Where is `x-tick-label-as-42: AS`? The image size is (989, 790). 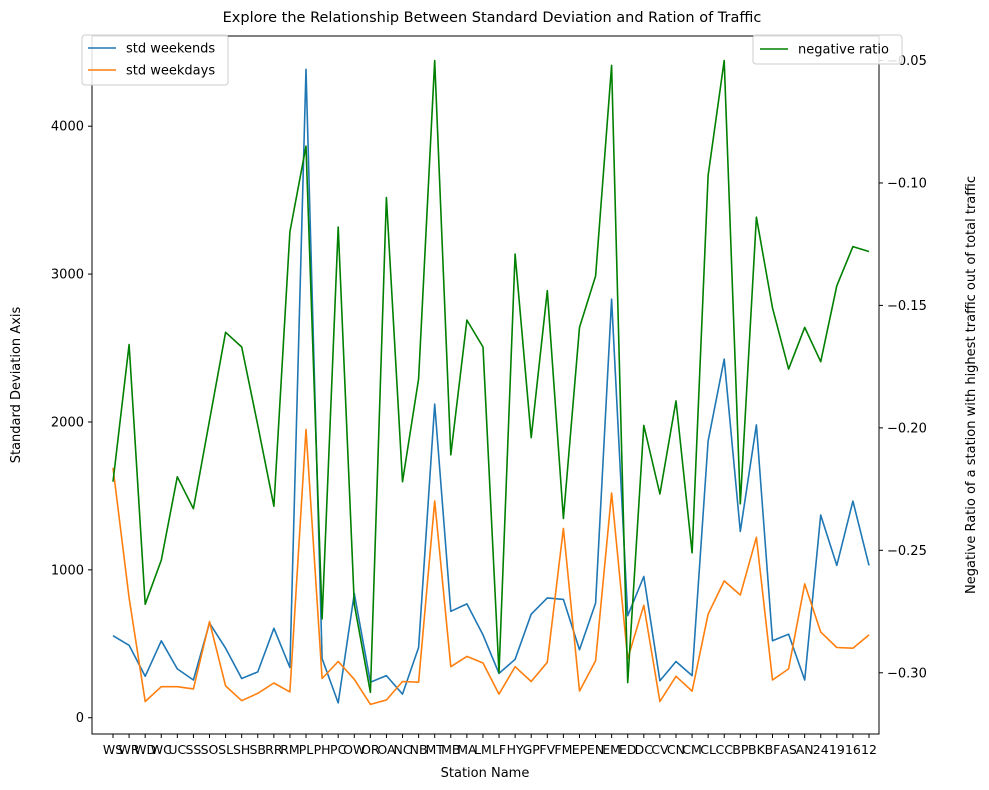
x-tick-label-as-42: AS is located at coordinates (788, 749).